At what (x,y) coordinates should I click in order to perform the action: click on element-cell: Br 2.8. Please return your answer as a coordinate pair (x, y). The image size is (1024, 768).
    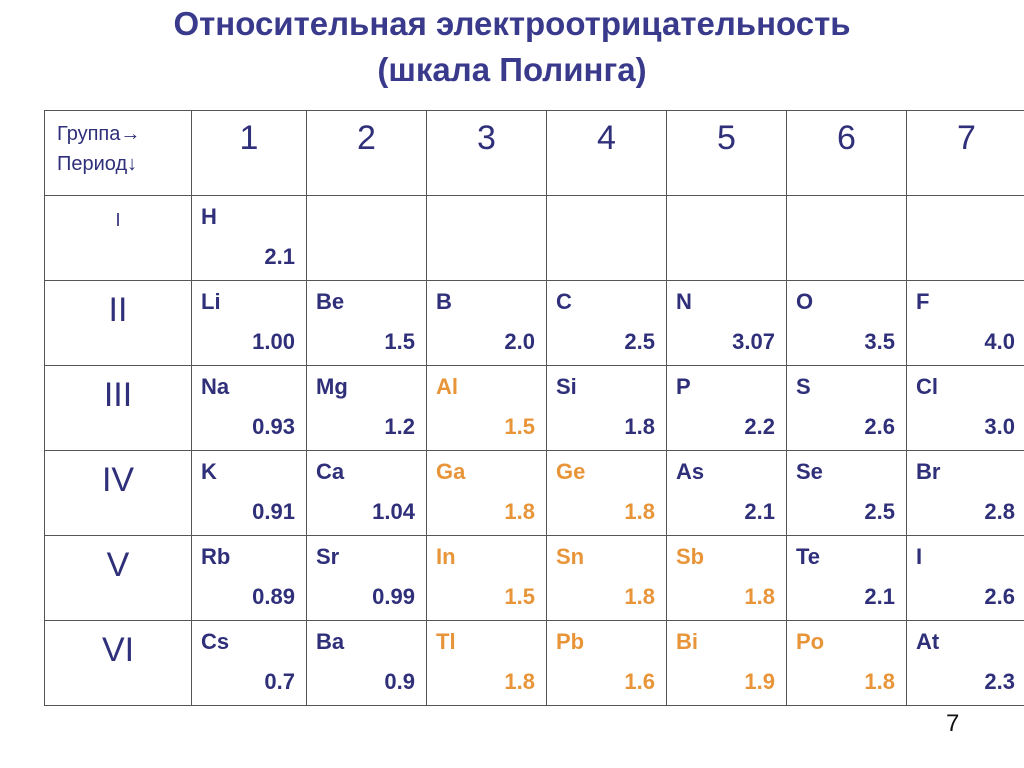
    Looking at the image, I should click on (965, 493).